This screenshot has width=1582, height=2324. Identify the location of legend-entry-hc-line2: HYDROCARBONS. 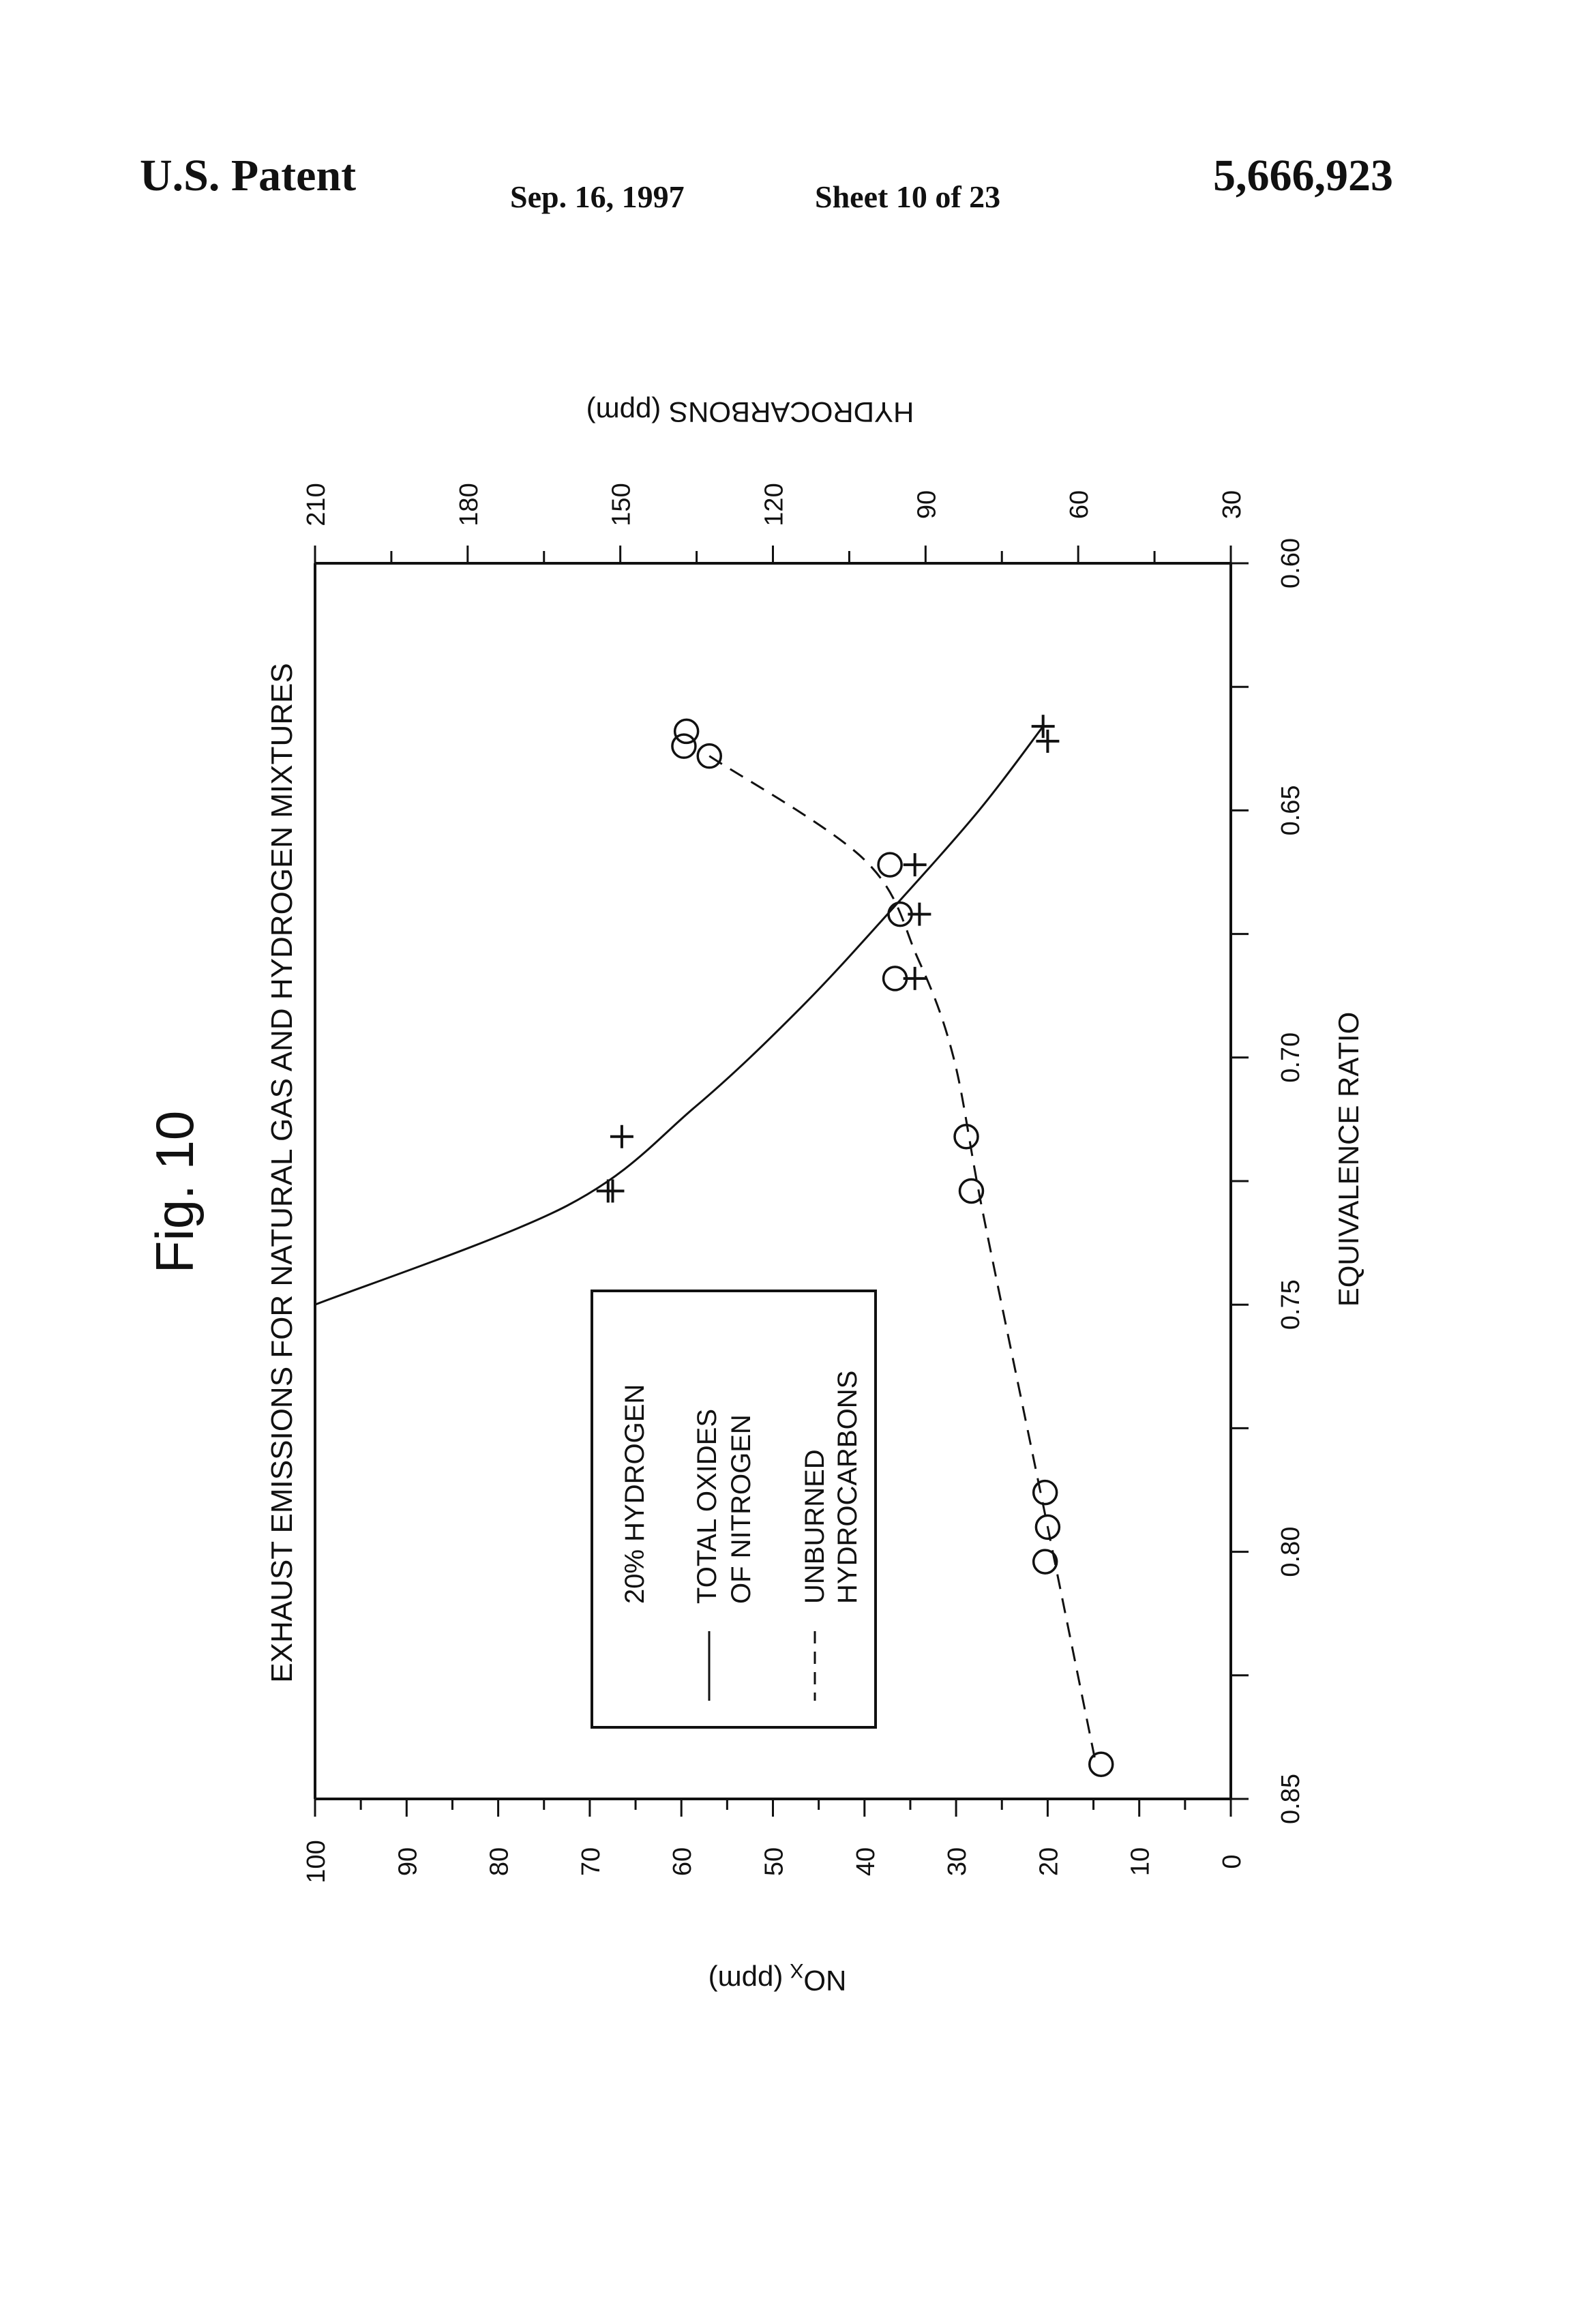
(848, 1487).